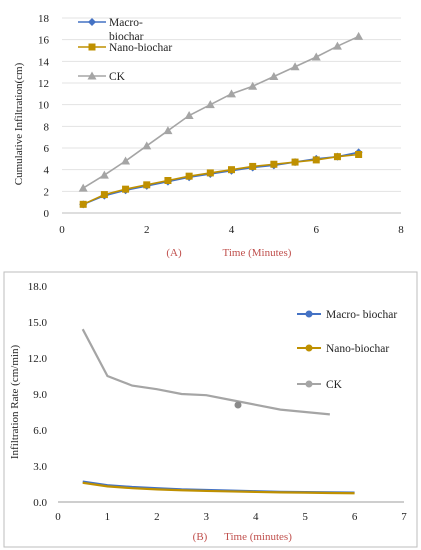 The image size is (421, 550). Describe the element at coordinates (38, 287) in the screenshot. I see `chart-b-ytick-label: 18.0` at that location.